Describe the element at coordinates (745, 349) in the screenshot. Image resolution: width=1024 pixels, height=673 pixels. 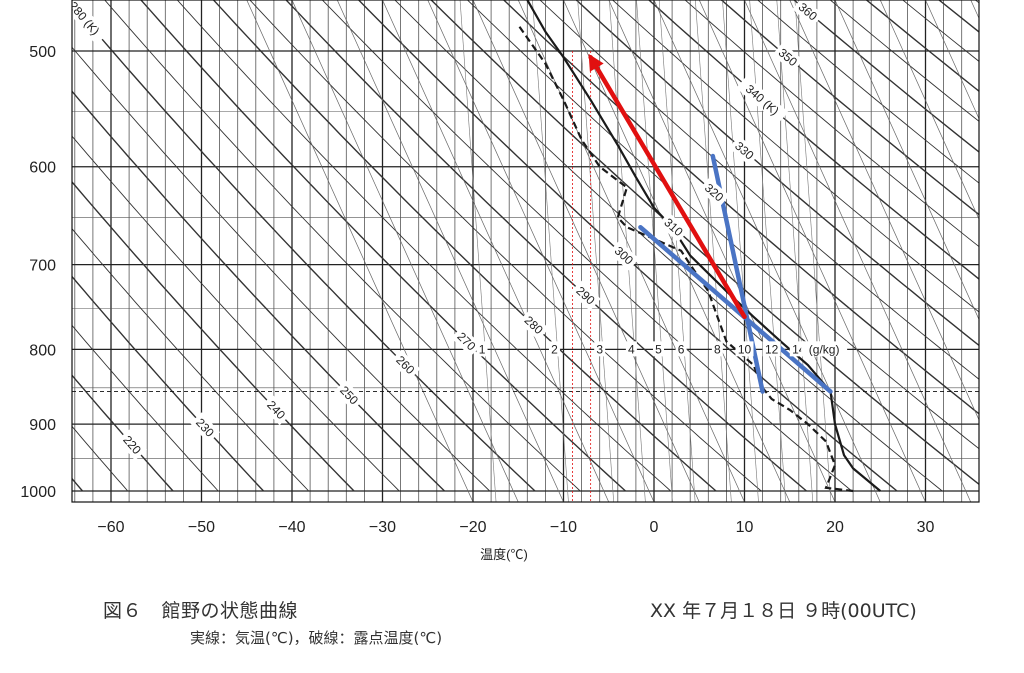
I see `mixing-ratio-label: 10` at that location.